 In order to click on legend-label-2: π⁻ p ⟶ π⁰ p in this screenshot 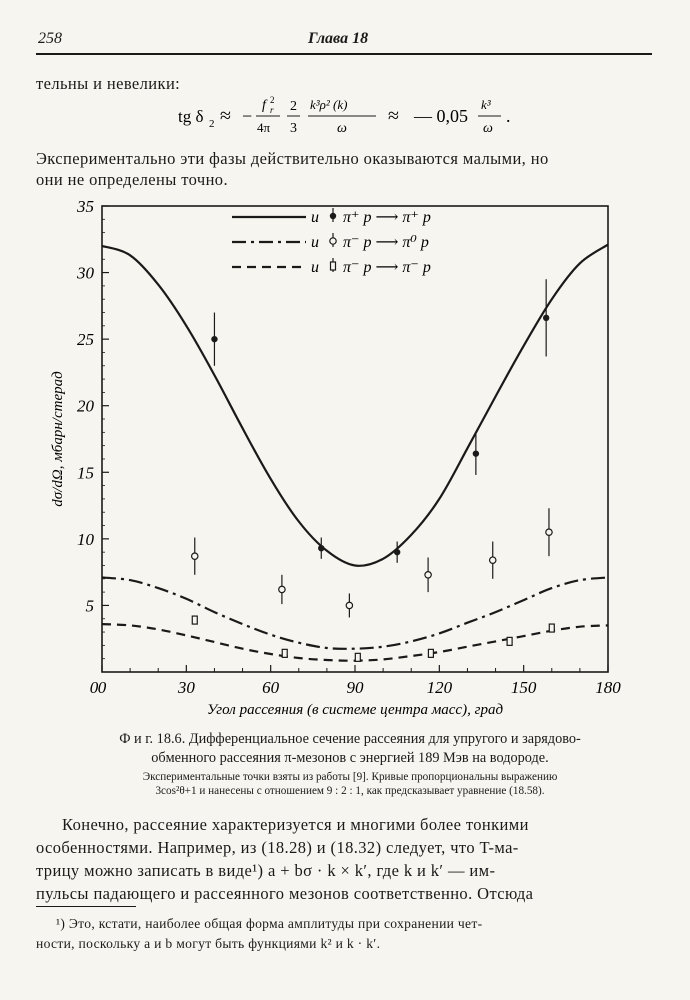, I will do `click(386, 242)`.